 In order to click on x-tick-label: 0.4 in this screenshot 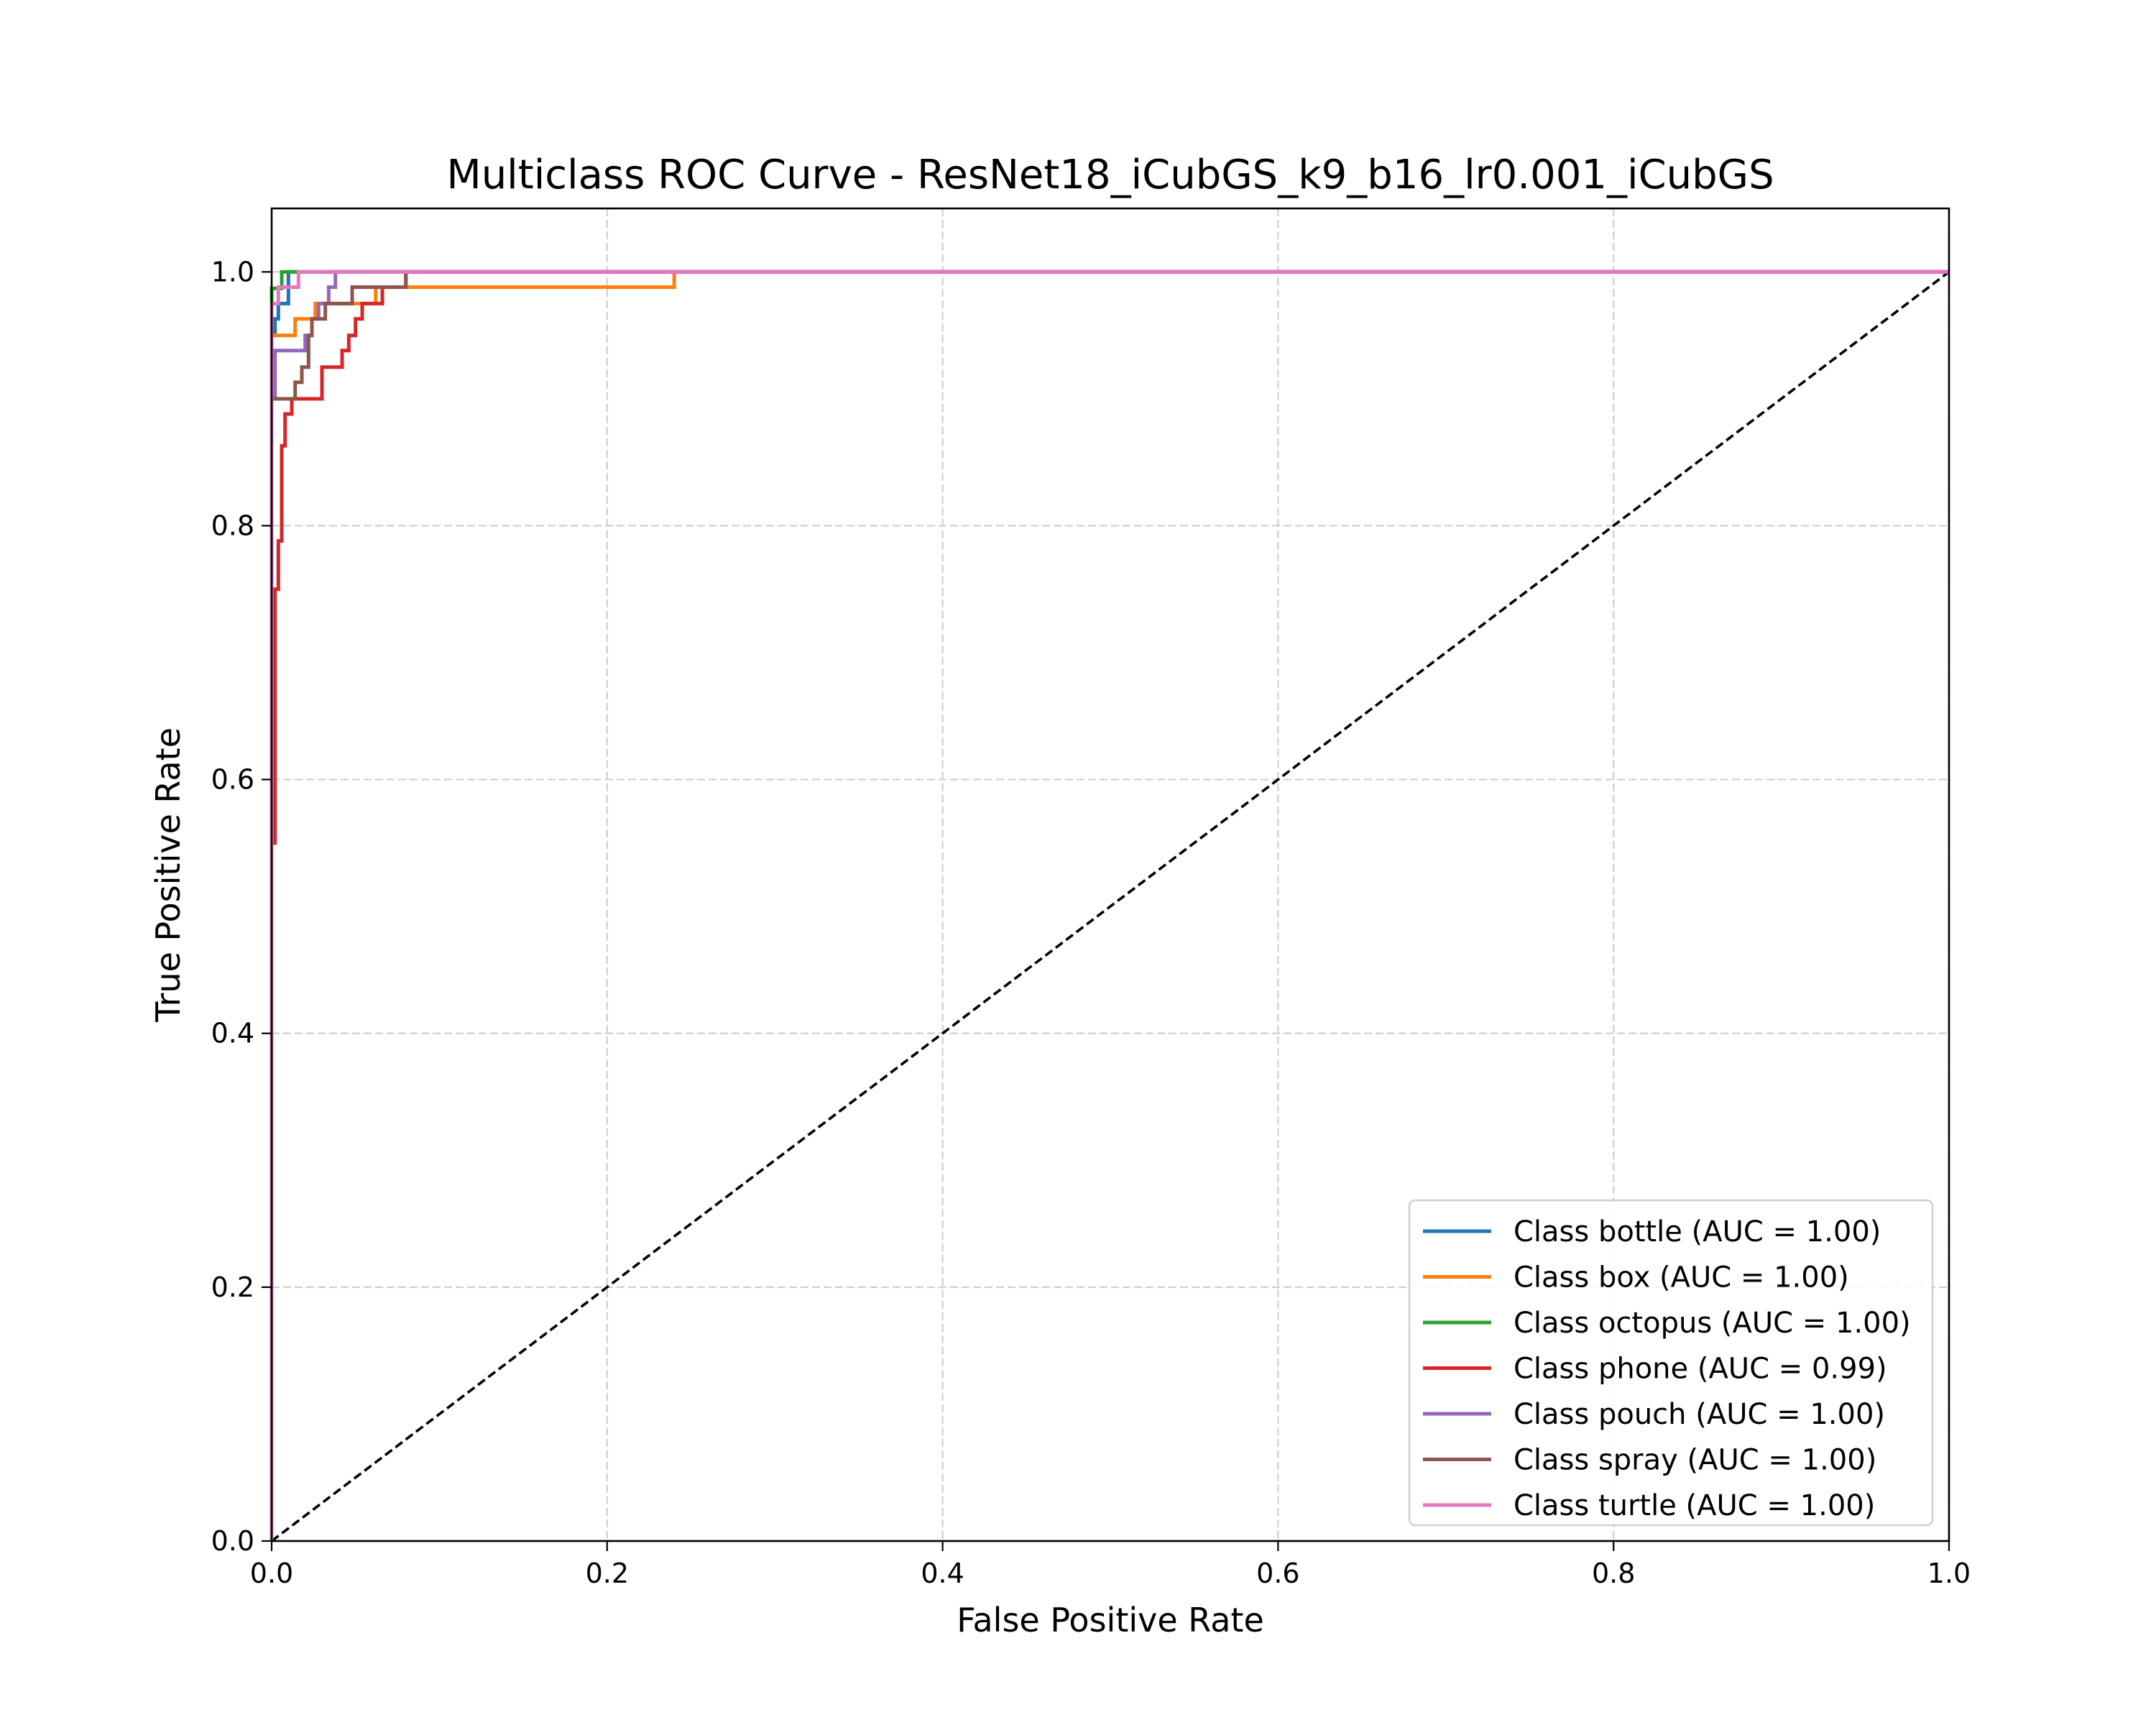, I will do `click(942, 1573)`.